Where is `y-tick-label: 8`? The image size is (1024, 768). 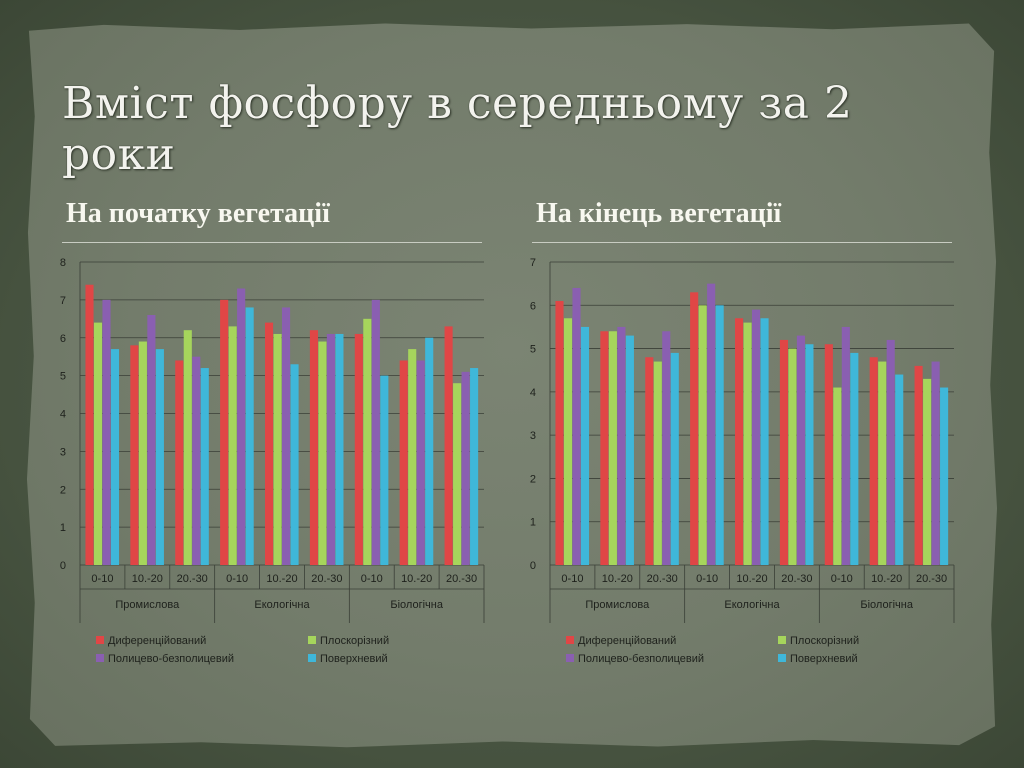 y-tick-label: 8 is located at coordinates (63, 263).